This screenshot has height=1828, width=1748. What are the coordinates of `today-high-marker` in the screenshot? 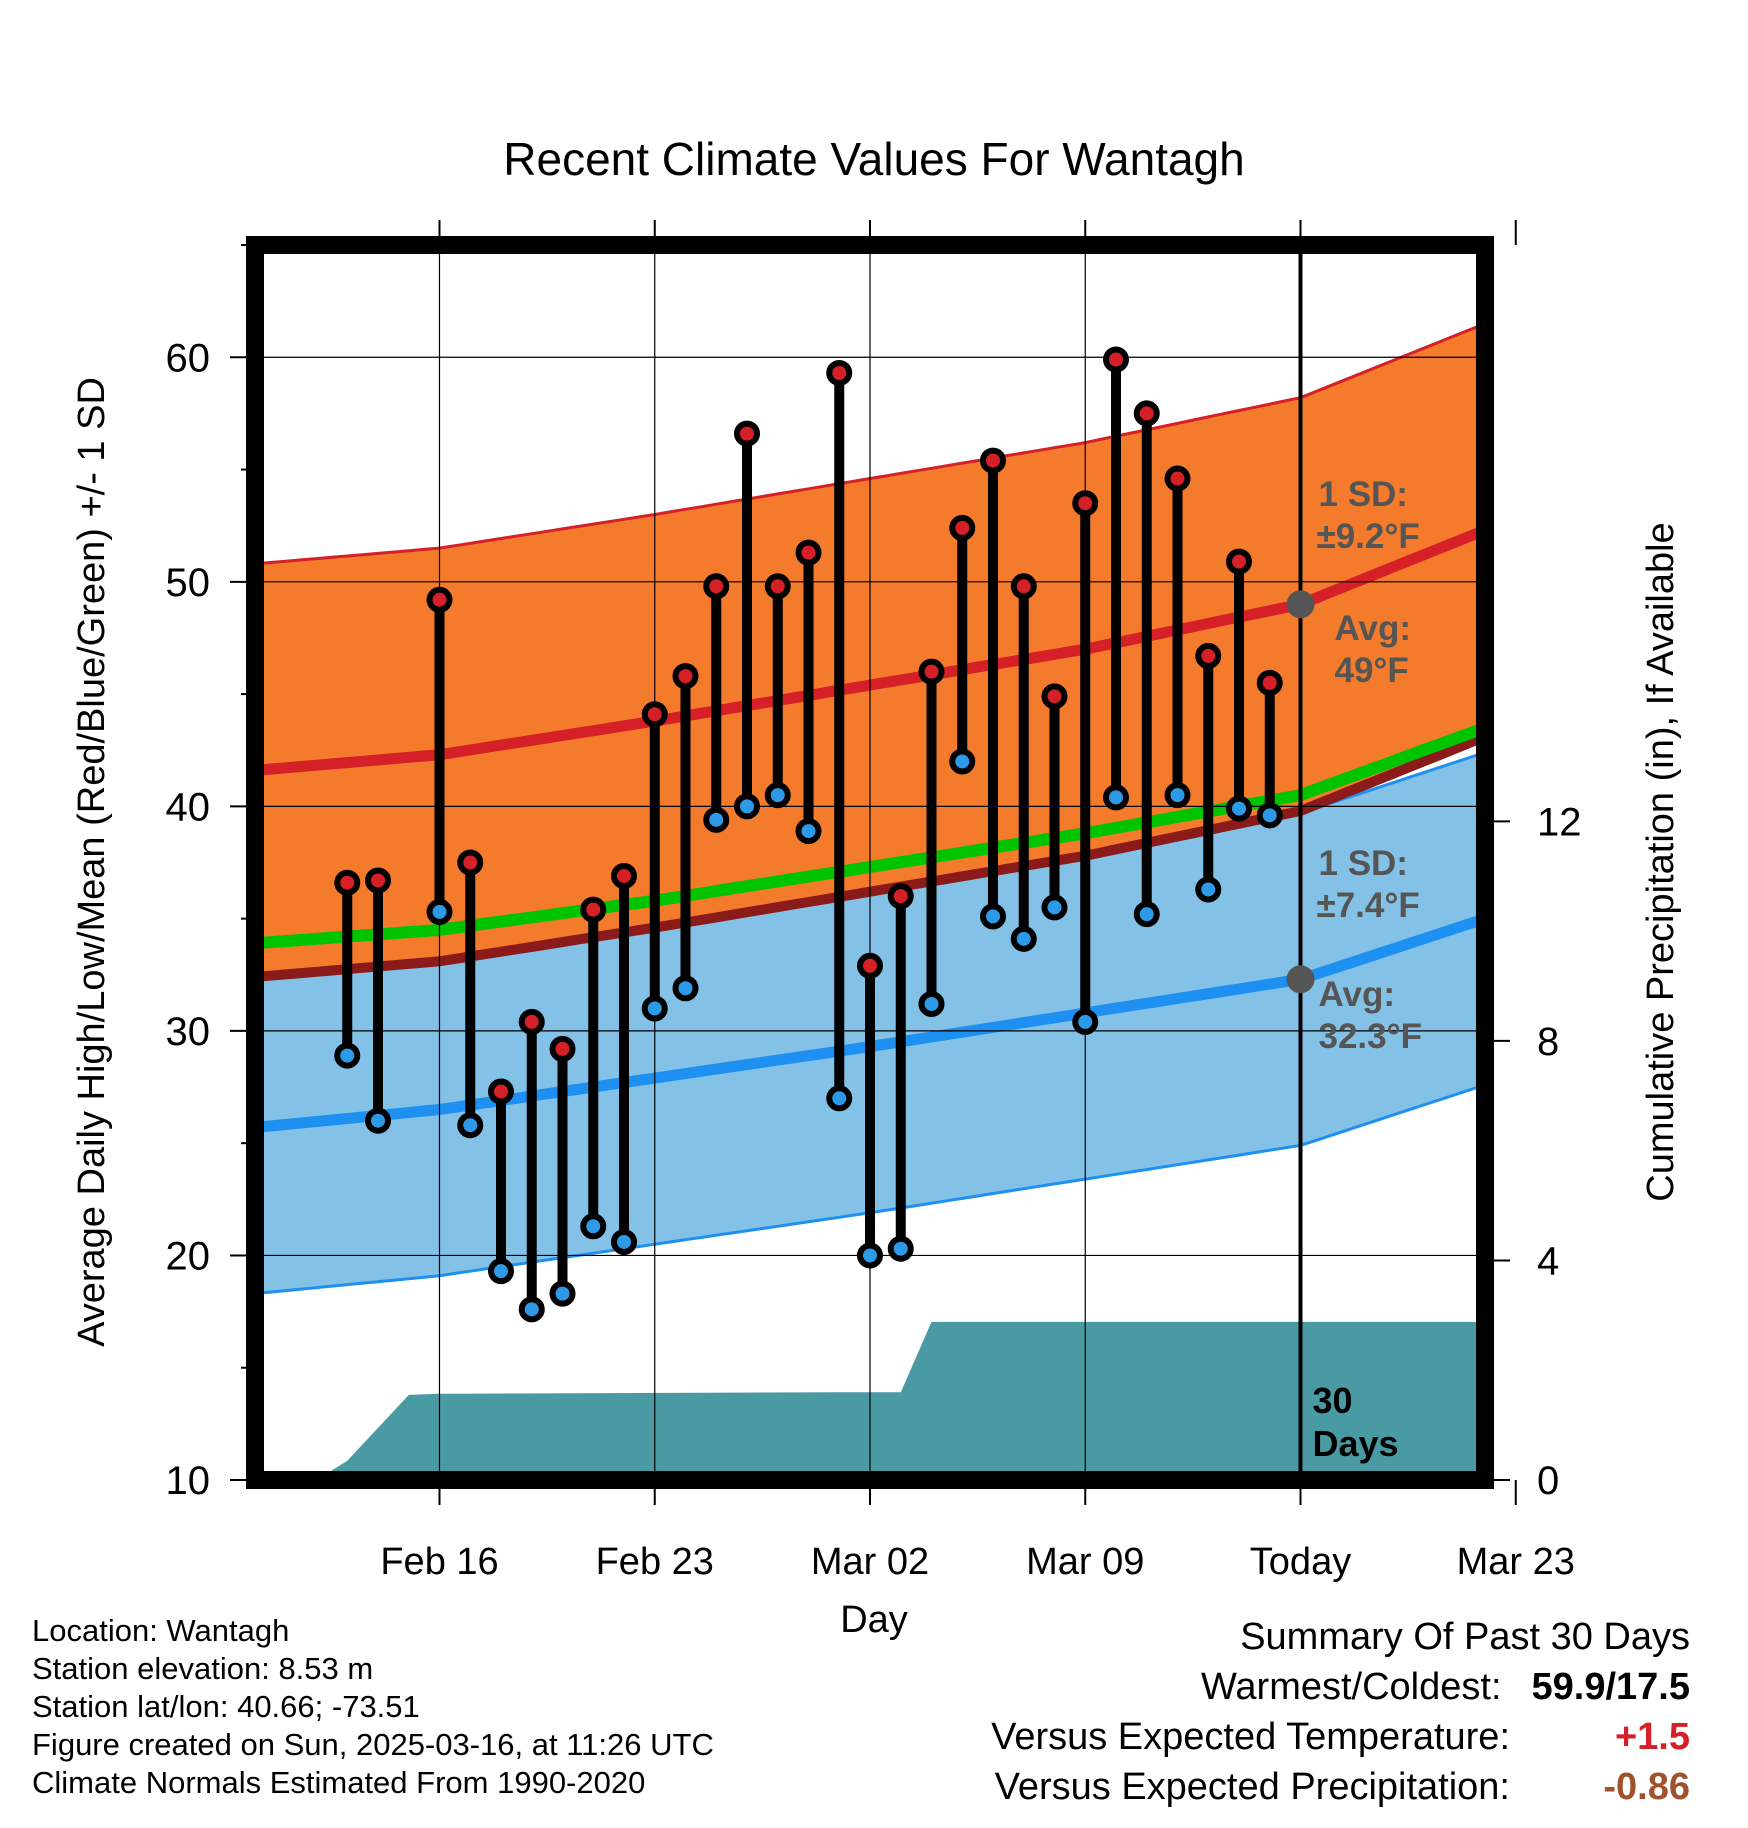 It's located at (1300, 604).